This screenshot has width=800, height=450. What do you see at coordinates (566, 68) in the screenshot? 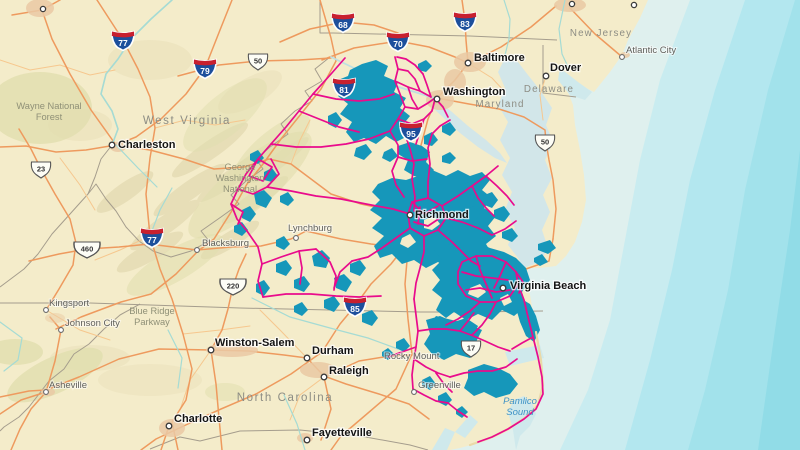
I see `city-label-dover: Dover` at bounding box center [566, 68].